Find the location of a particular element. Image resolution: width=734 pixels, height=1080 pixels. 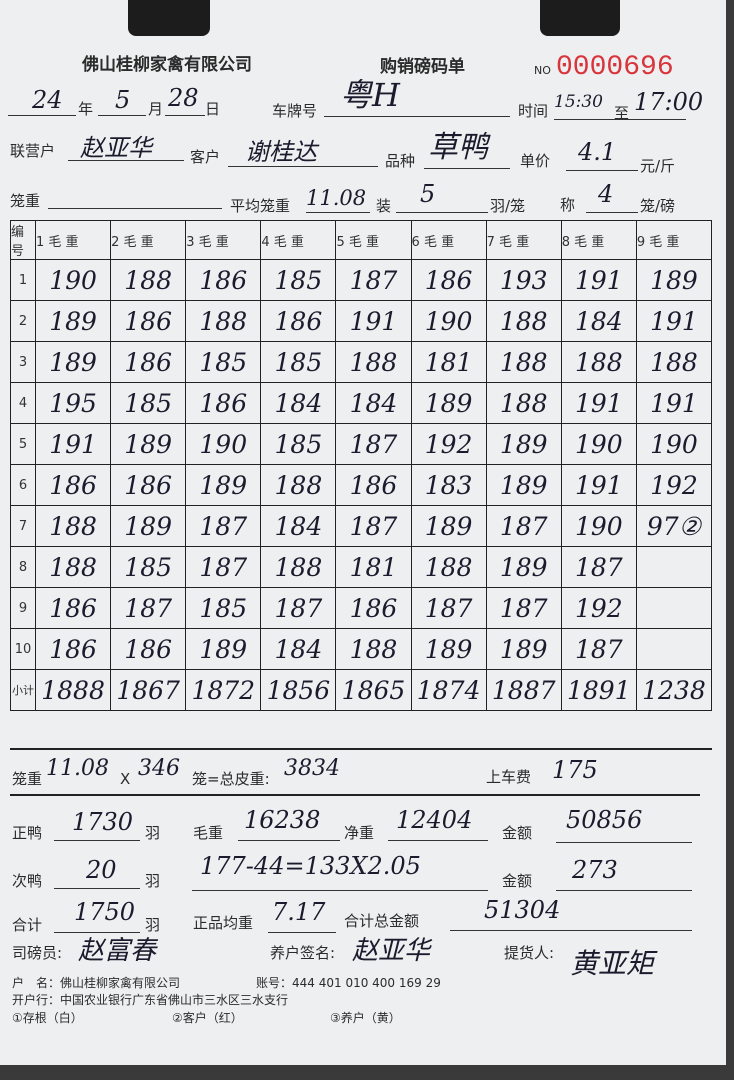

weight-value: 193 is located at coordinates (523, 280).